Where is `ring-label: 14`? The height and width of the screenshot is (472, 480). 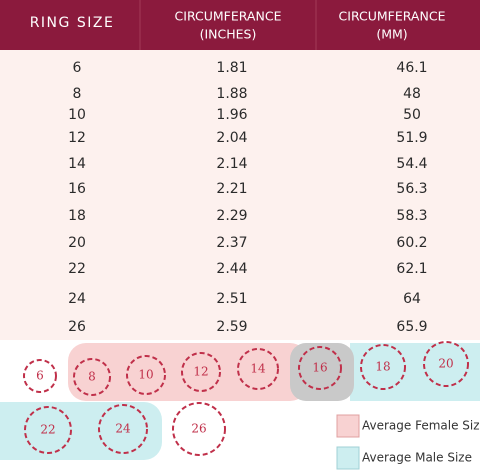
ring-label: 14 is located at coordinates (258, 369).